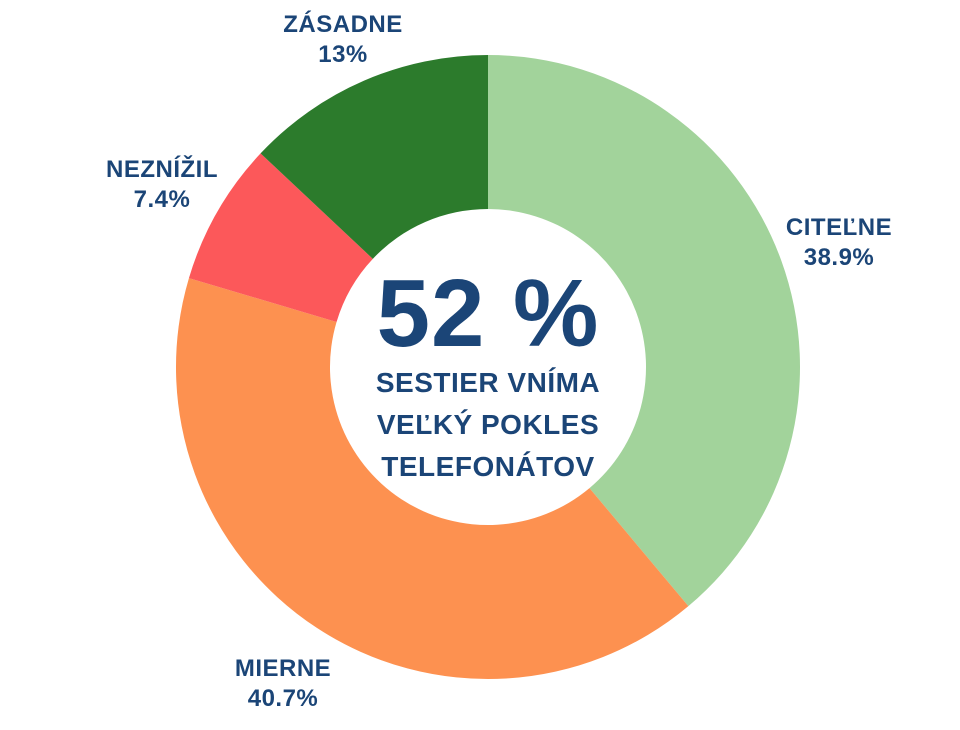 This screenshot has height=730, width=960. What do you see at coordinates (839, 243) in the screenshot?
I see `label-citelne: CITEĽNE 38.9%` at bounding box center [839, 243].